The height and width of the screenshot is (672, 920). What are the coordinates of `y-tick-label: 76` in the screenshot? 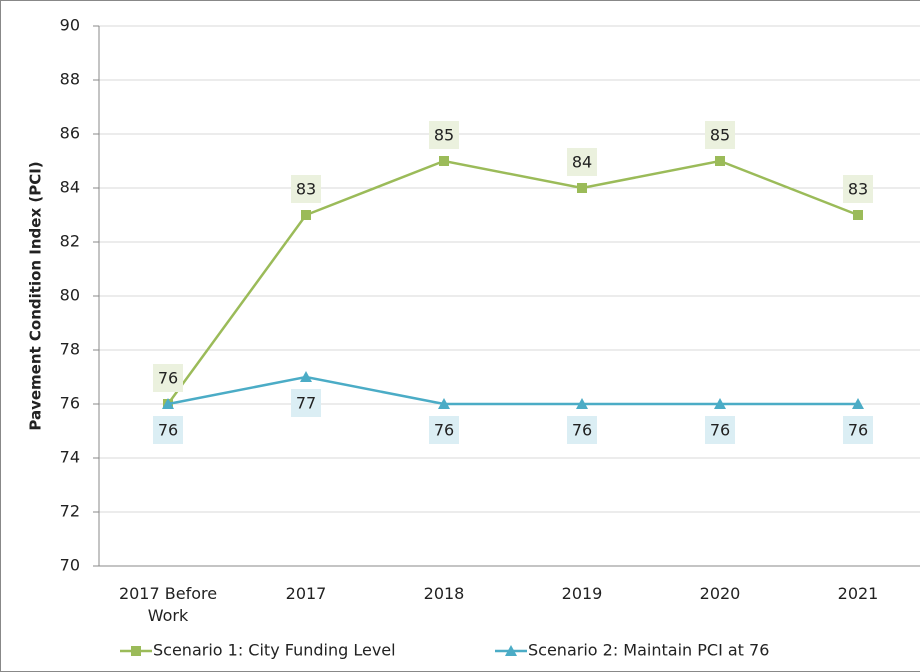 It's located at (70, 403).